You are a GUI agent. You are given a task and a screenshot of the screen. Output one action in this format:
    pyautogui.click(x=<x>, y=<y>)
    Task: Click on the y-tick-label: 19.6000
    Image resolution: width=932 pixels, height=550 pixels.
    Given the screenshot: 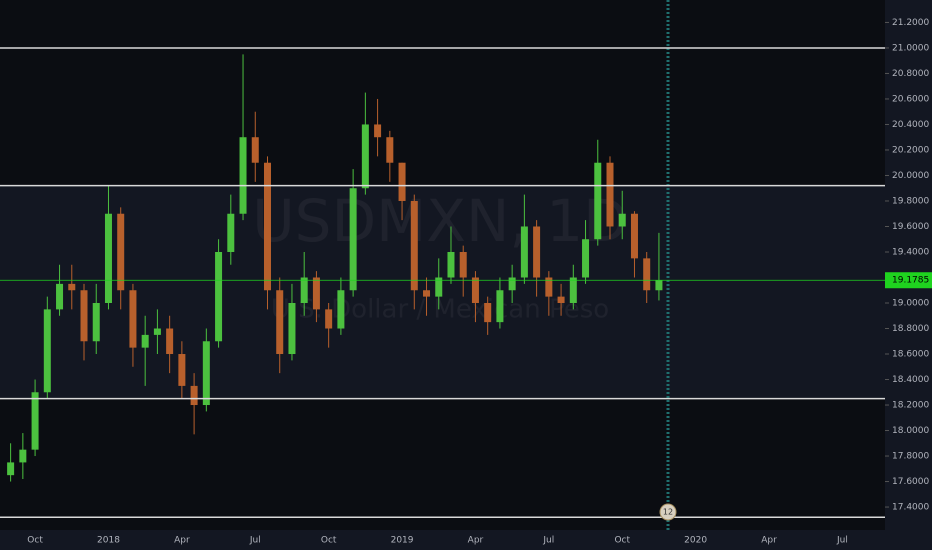 What is the action you would take?
    pyautogui.click(x=910, y=227)
    